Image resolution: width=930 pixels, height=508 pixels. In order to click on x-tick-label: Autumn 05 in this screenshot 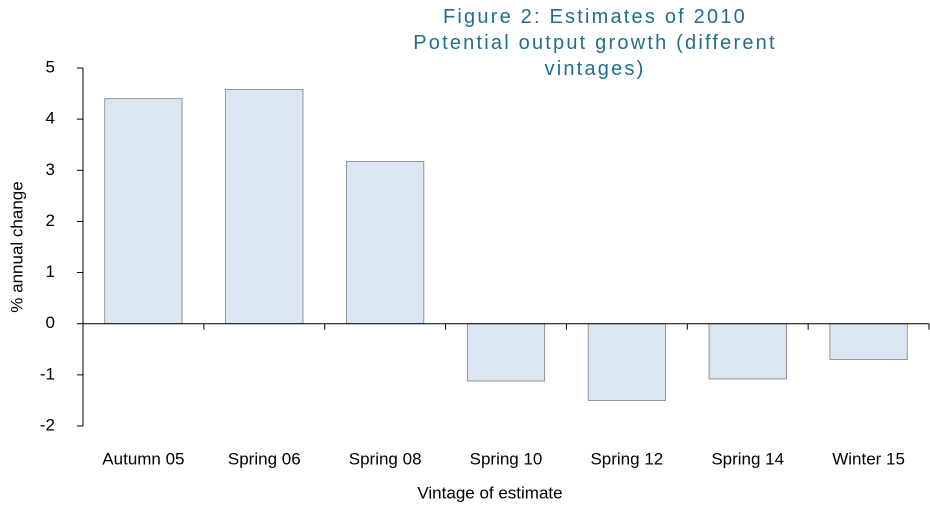, I will do `click(143, 458)`.